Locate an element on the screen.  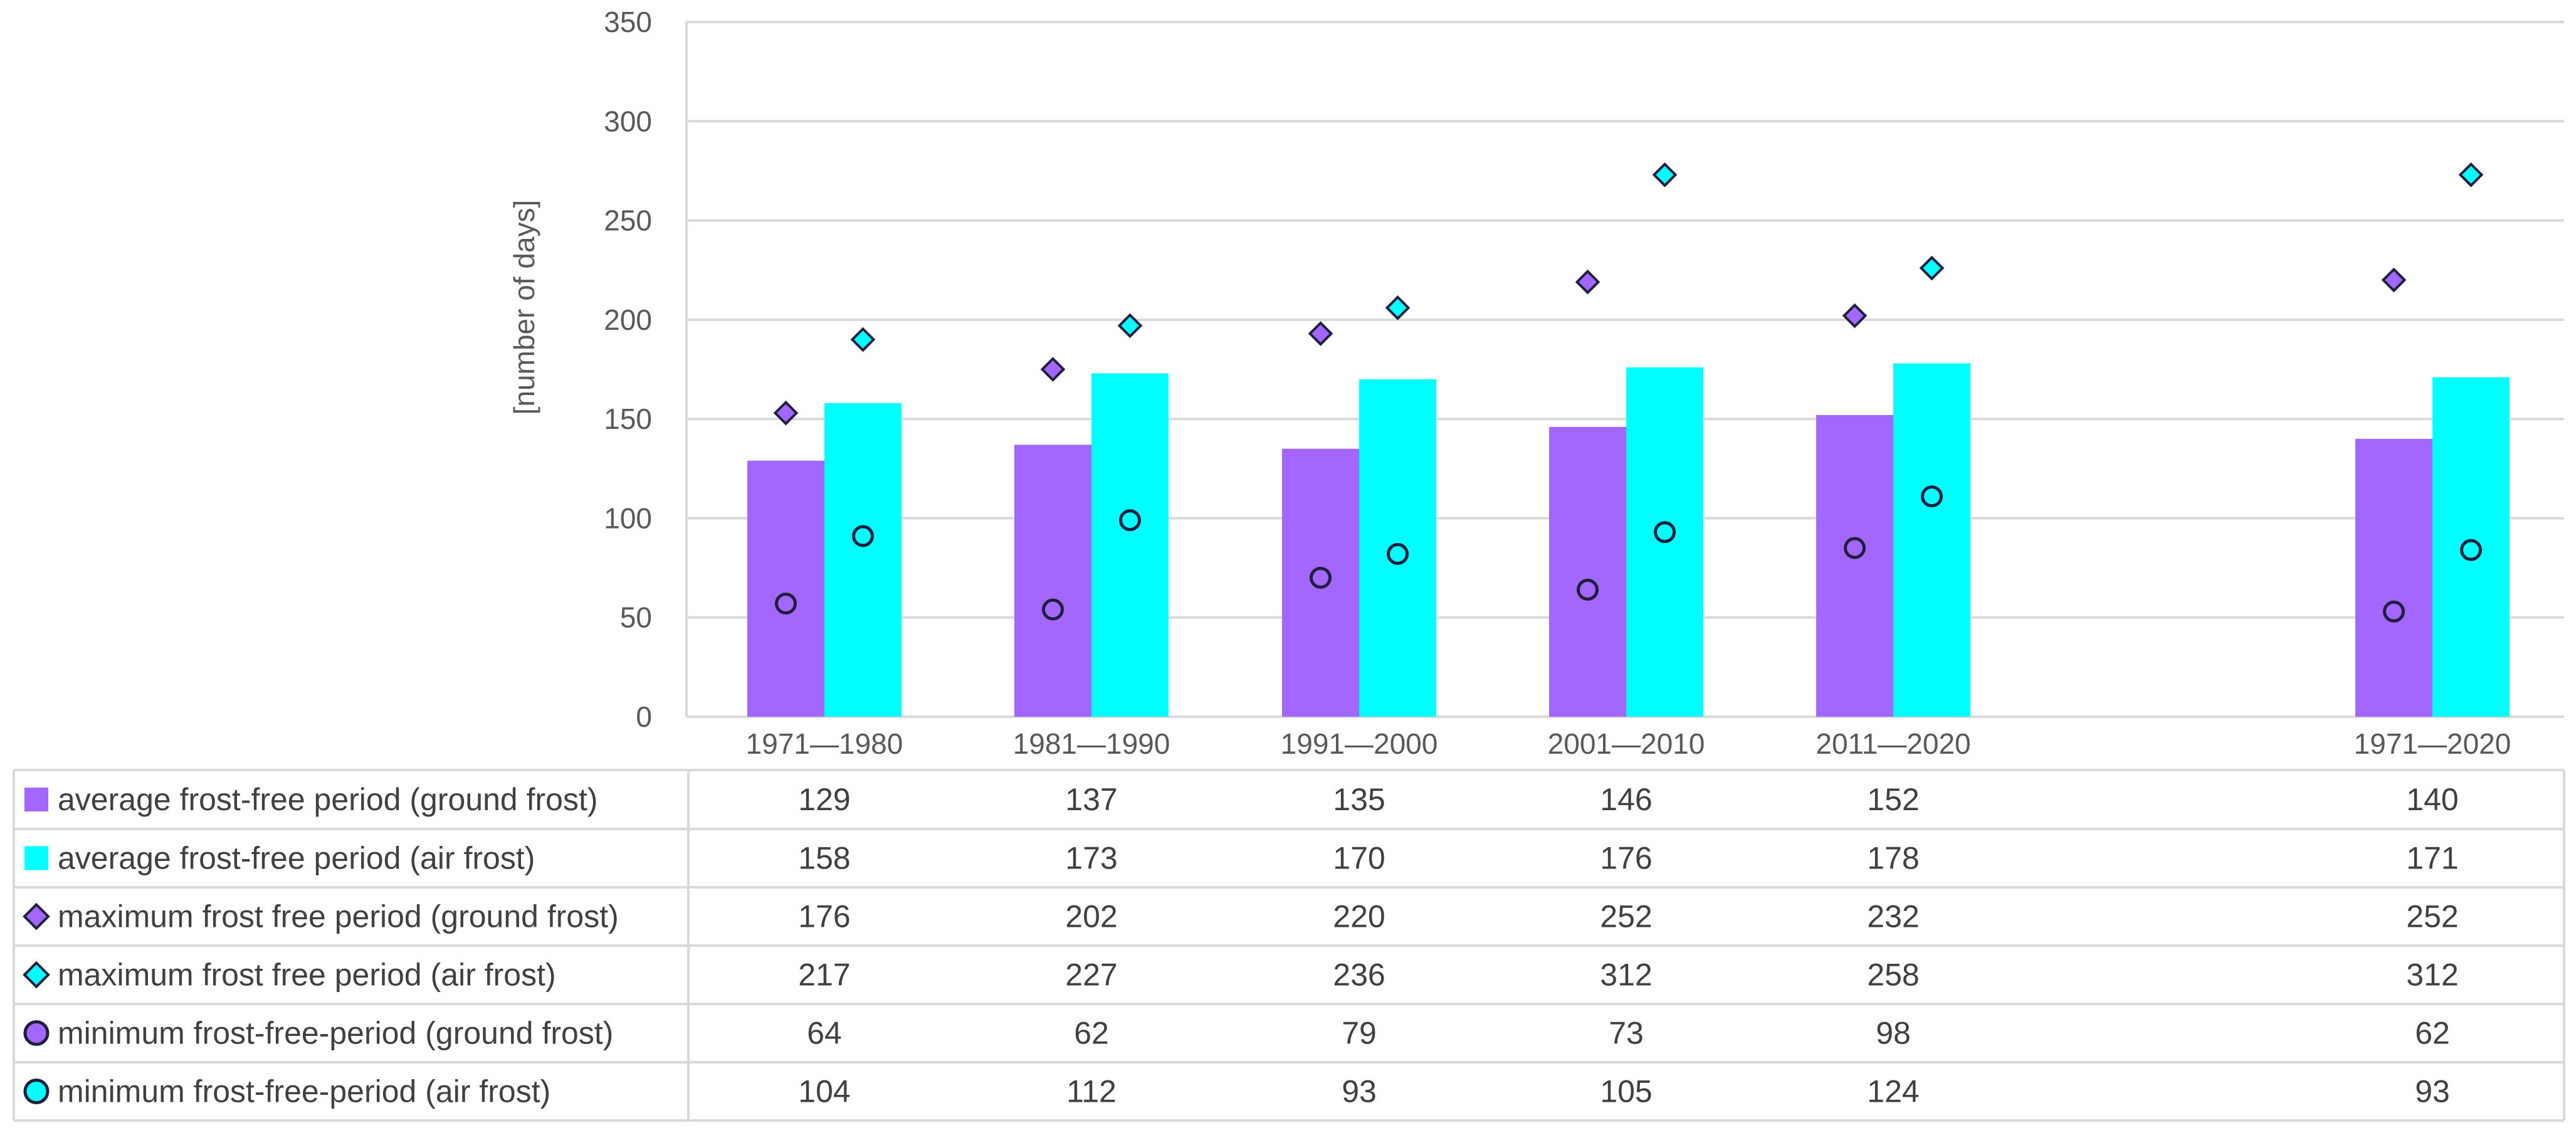
y-axis-label-group: [number of days] is located at coordinates (524, 308).